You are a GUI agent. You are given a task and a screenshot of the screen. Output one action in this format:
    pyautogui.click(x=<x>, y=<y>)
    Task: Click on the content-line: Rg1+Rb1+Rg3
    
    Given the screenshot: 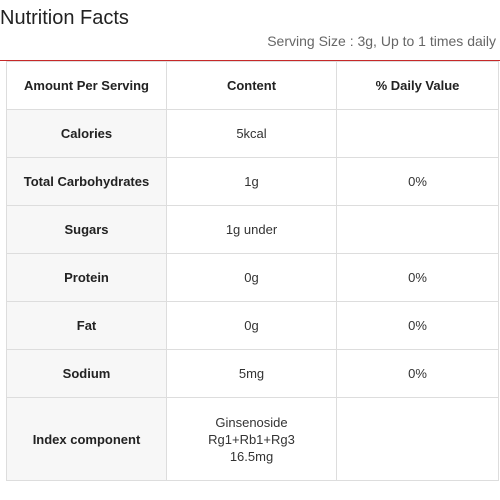 What is the action you would take?
    pyautogui.click(x=251, y=439)
    